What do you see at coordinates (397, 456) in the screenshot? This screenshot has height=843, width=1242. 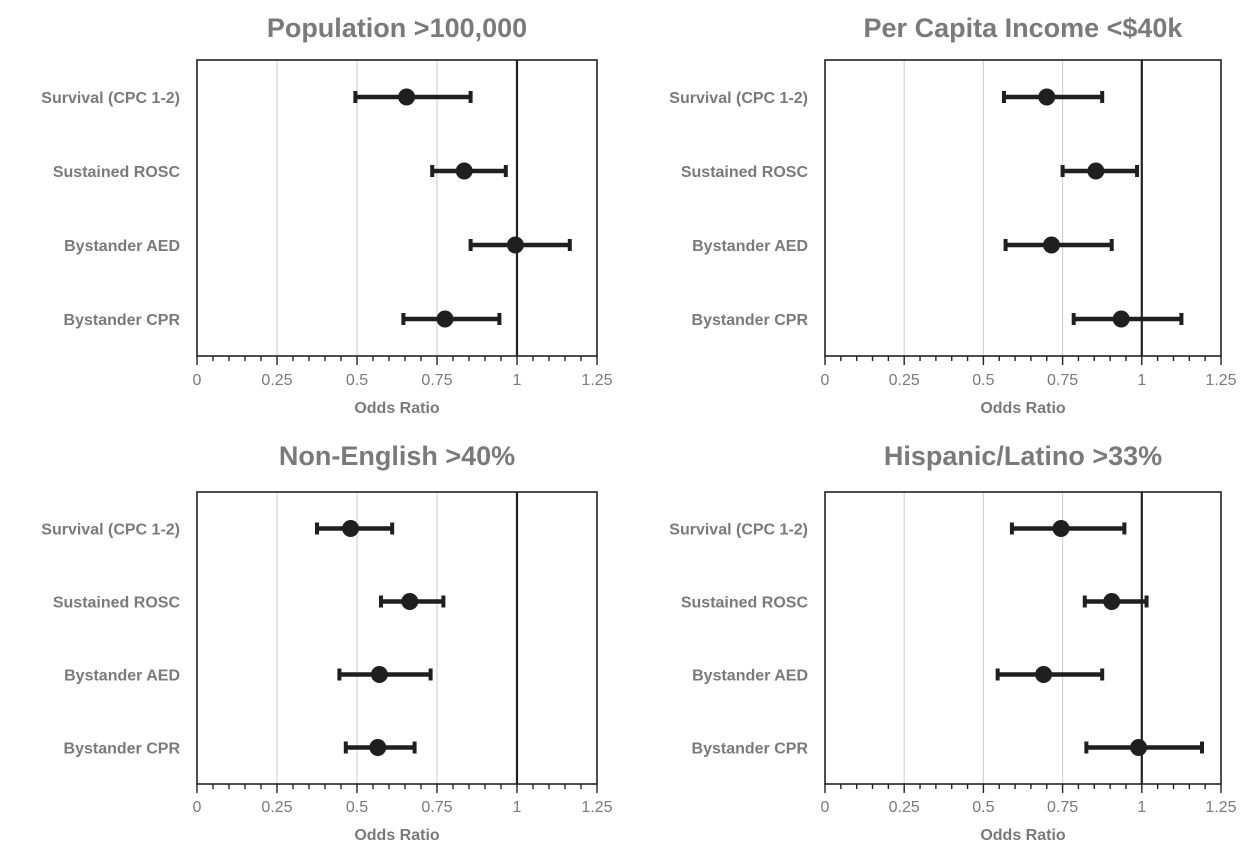 I see `panel-title: Non-English >40%` at bounding box center [397, 456].